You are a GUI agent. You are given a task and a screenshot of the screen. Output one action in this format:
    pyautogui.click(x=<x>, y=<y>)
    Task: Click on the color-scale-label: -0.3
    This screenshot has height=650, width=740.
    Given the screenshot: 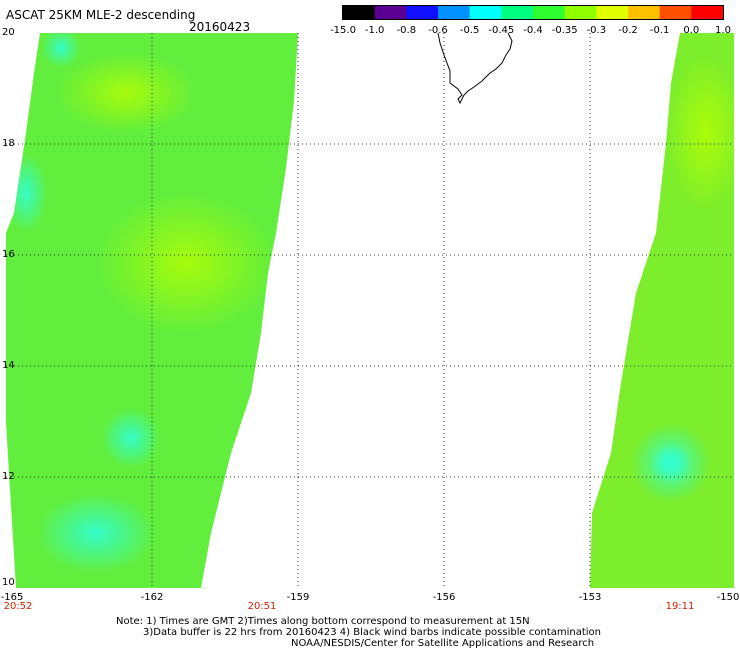 What is the action you would take?
    pyautogui.click(x=596, y=30)
    